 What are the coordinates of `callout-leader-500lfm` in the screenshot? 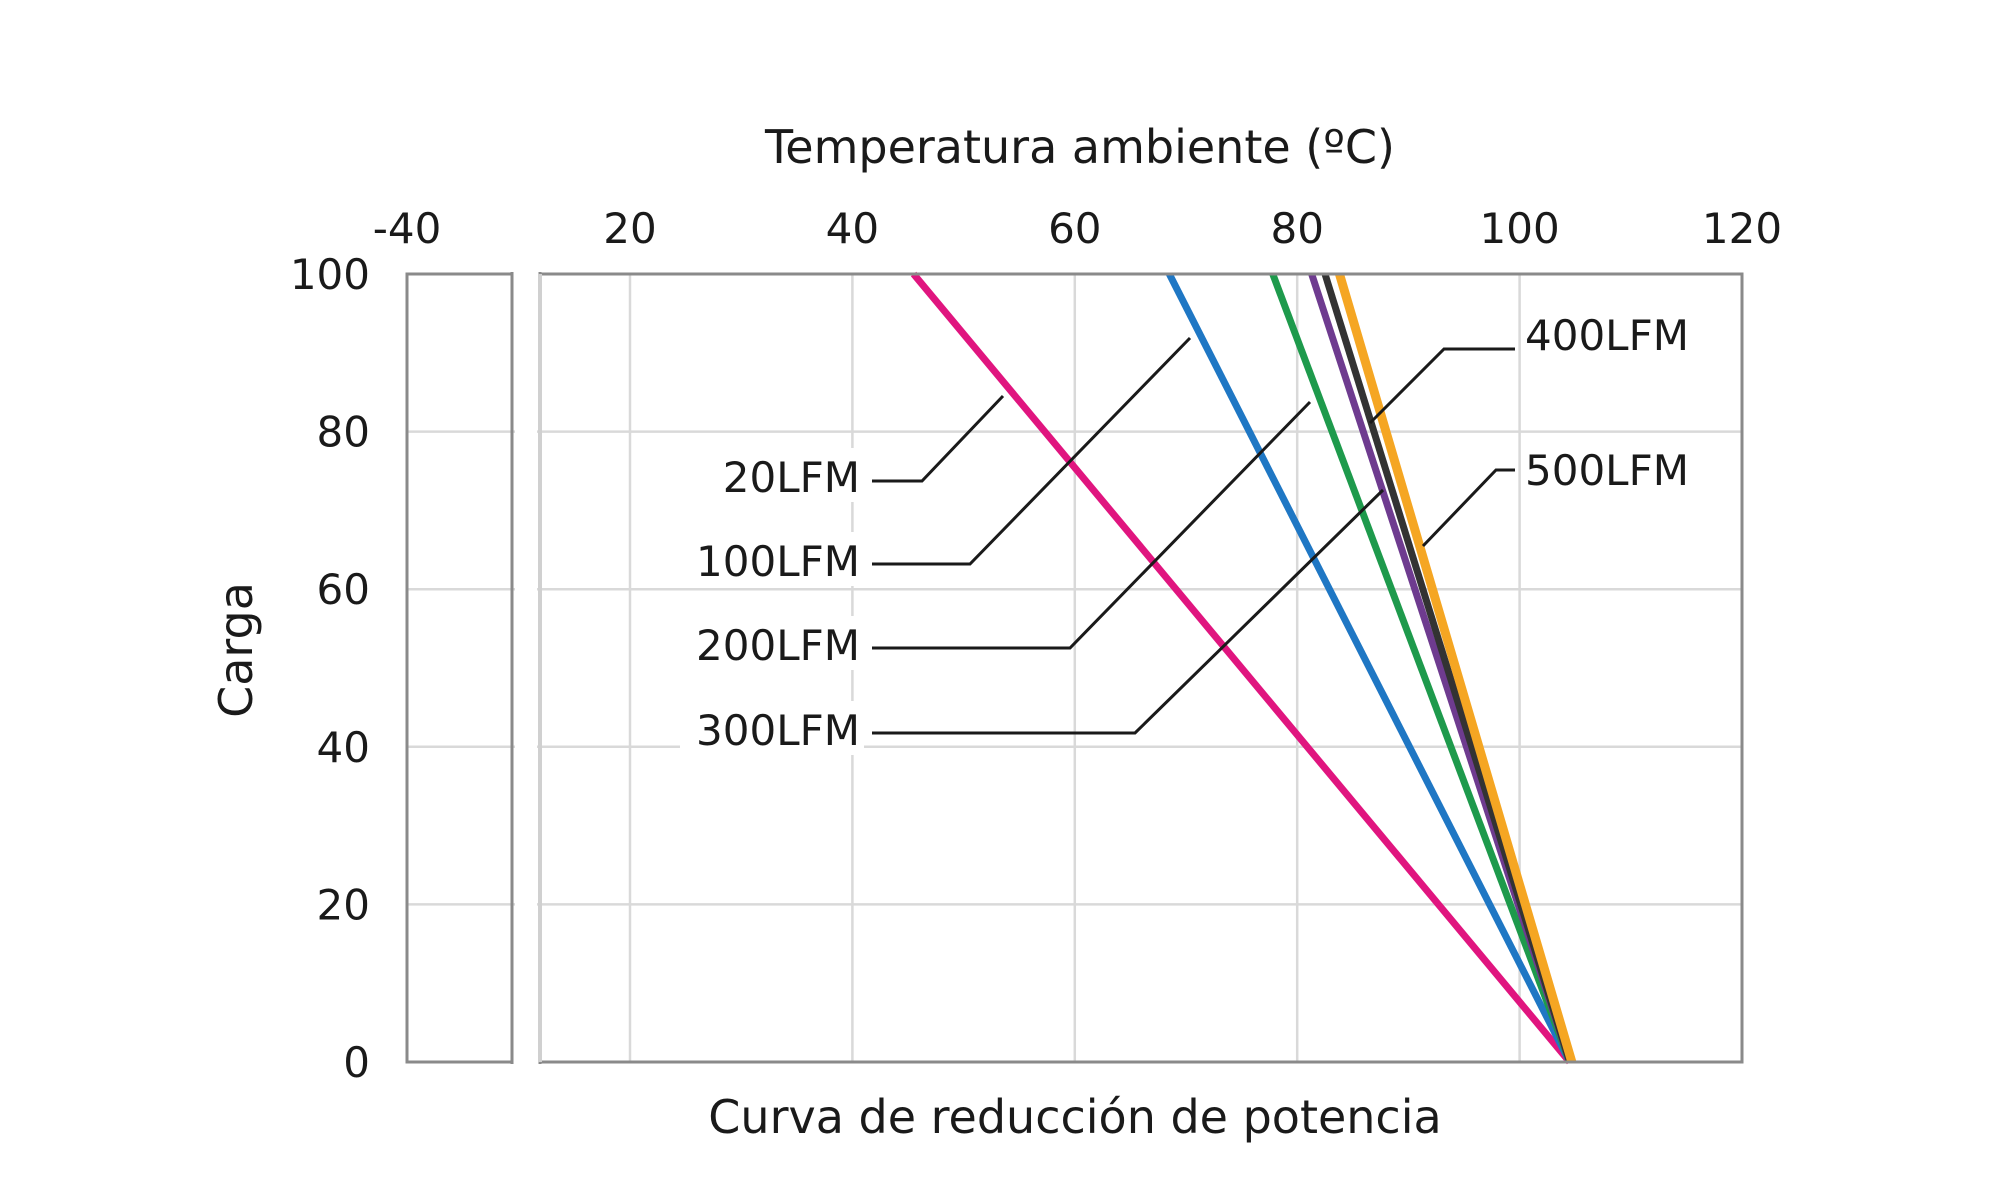 It's located at (1468, 508).